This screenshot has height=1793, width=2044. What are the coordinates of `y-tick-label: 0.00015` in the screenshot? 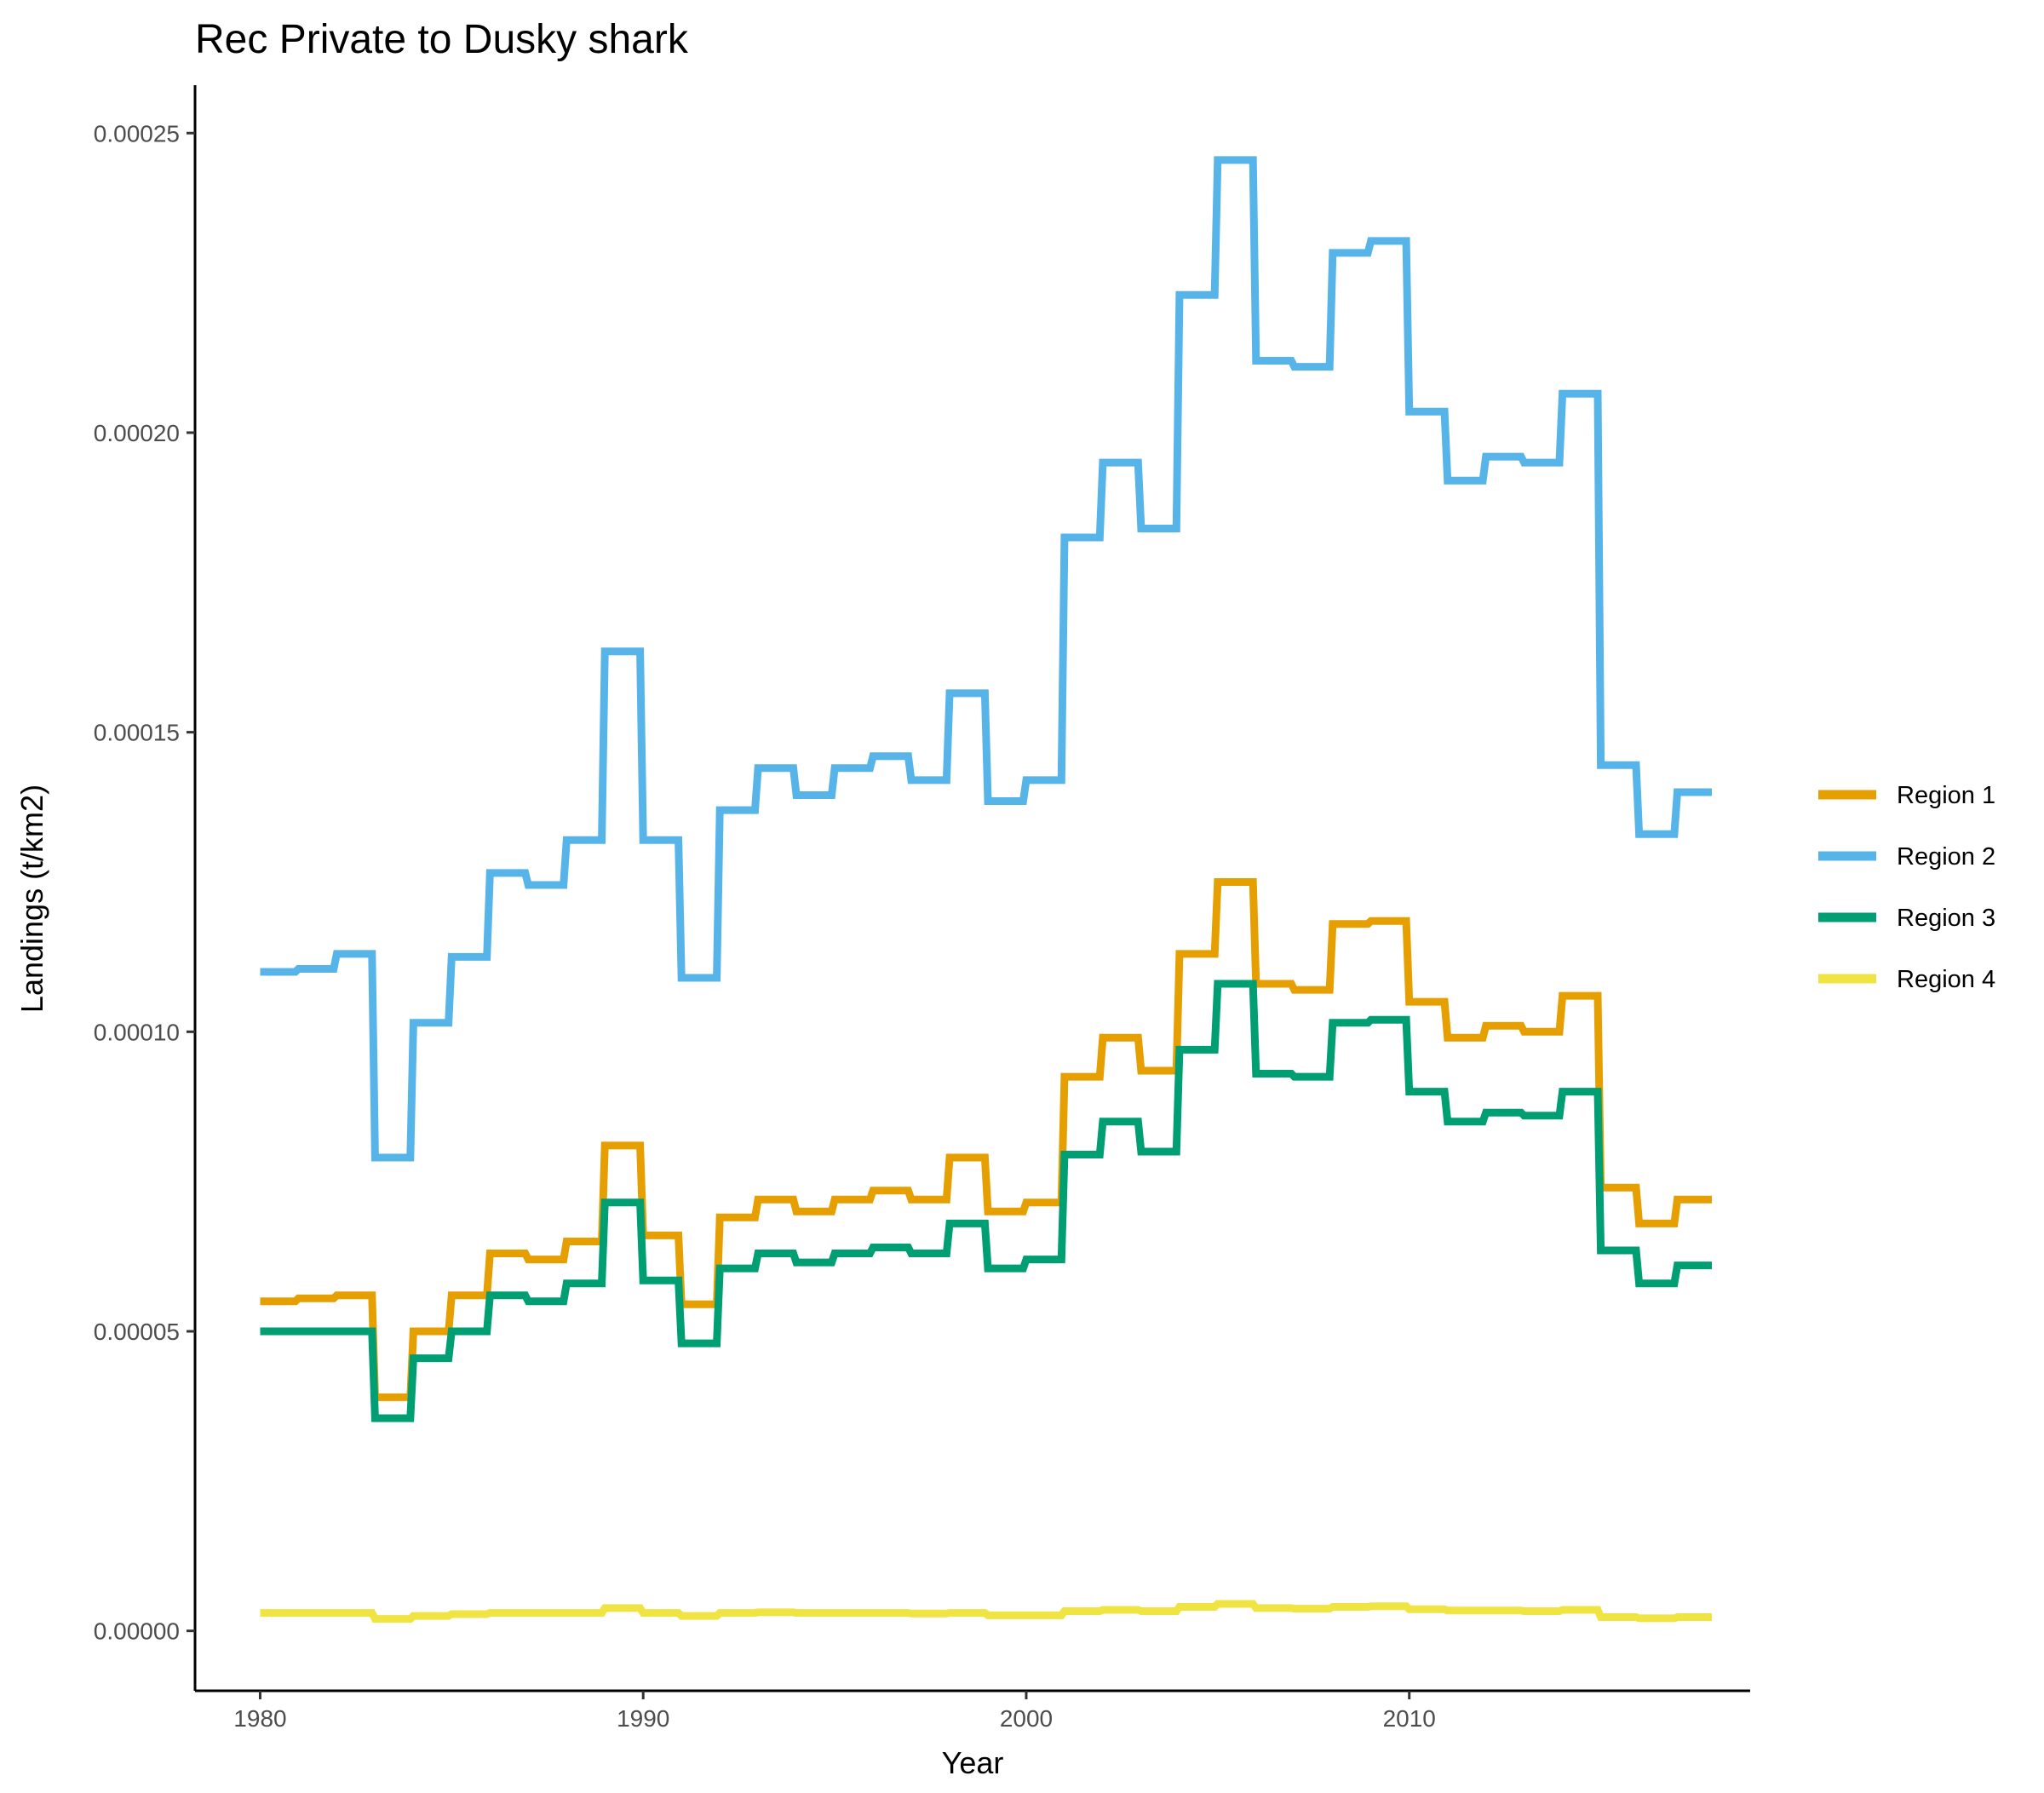 It's located at (137, 733).